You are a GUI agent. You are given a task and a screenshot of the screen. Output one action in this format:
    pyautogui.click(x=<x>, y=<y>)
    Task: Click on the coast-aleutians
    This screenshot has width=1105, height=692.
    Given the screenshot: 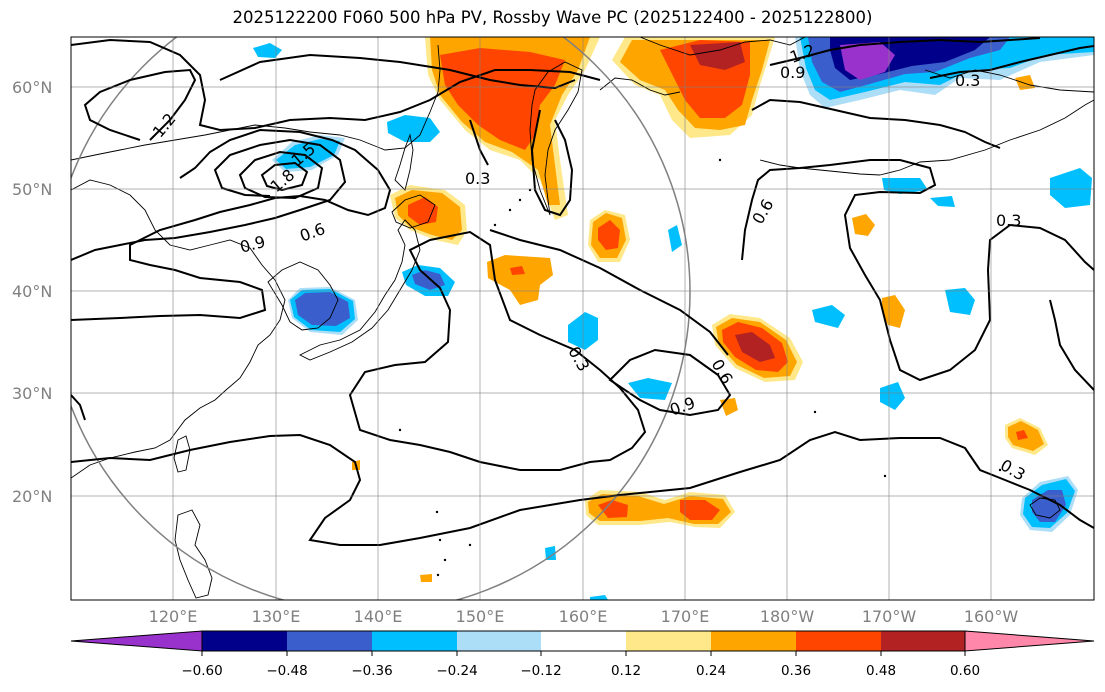 What is the action you would take?
    pyautogui.click(x=820, y=167)
    